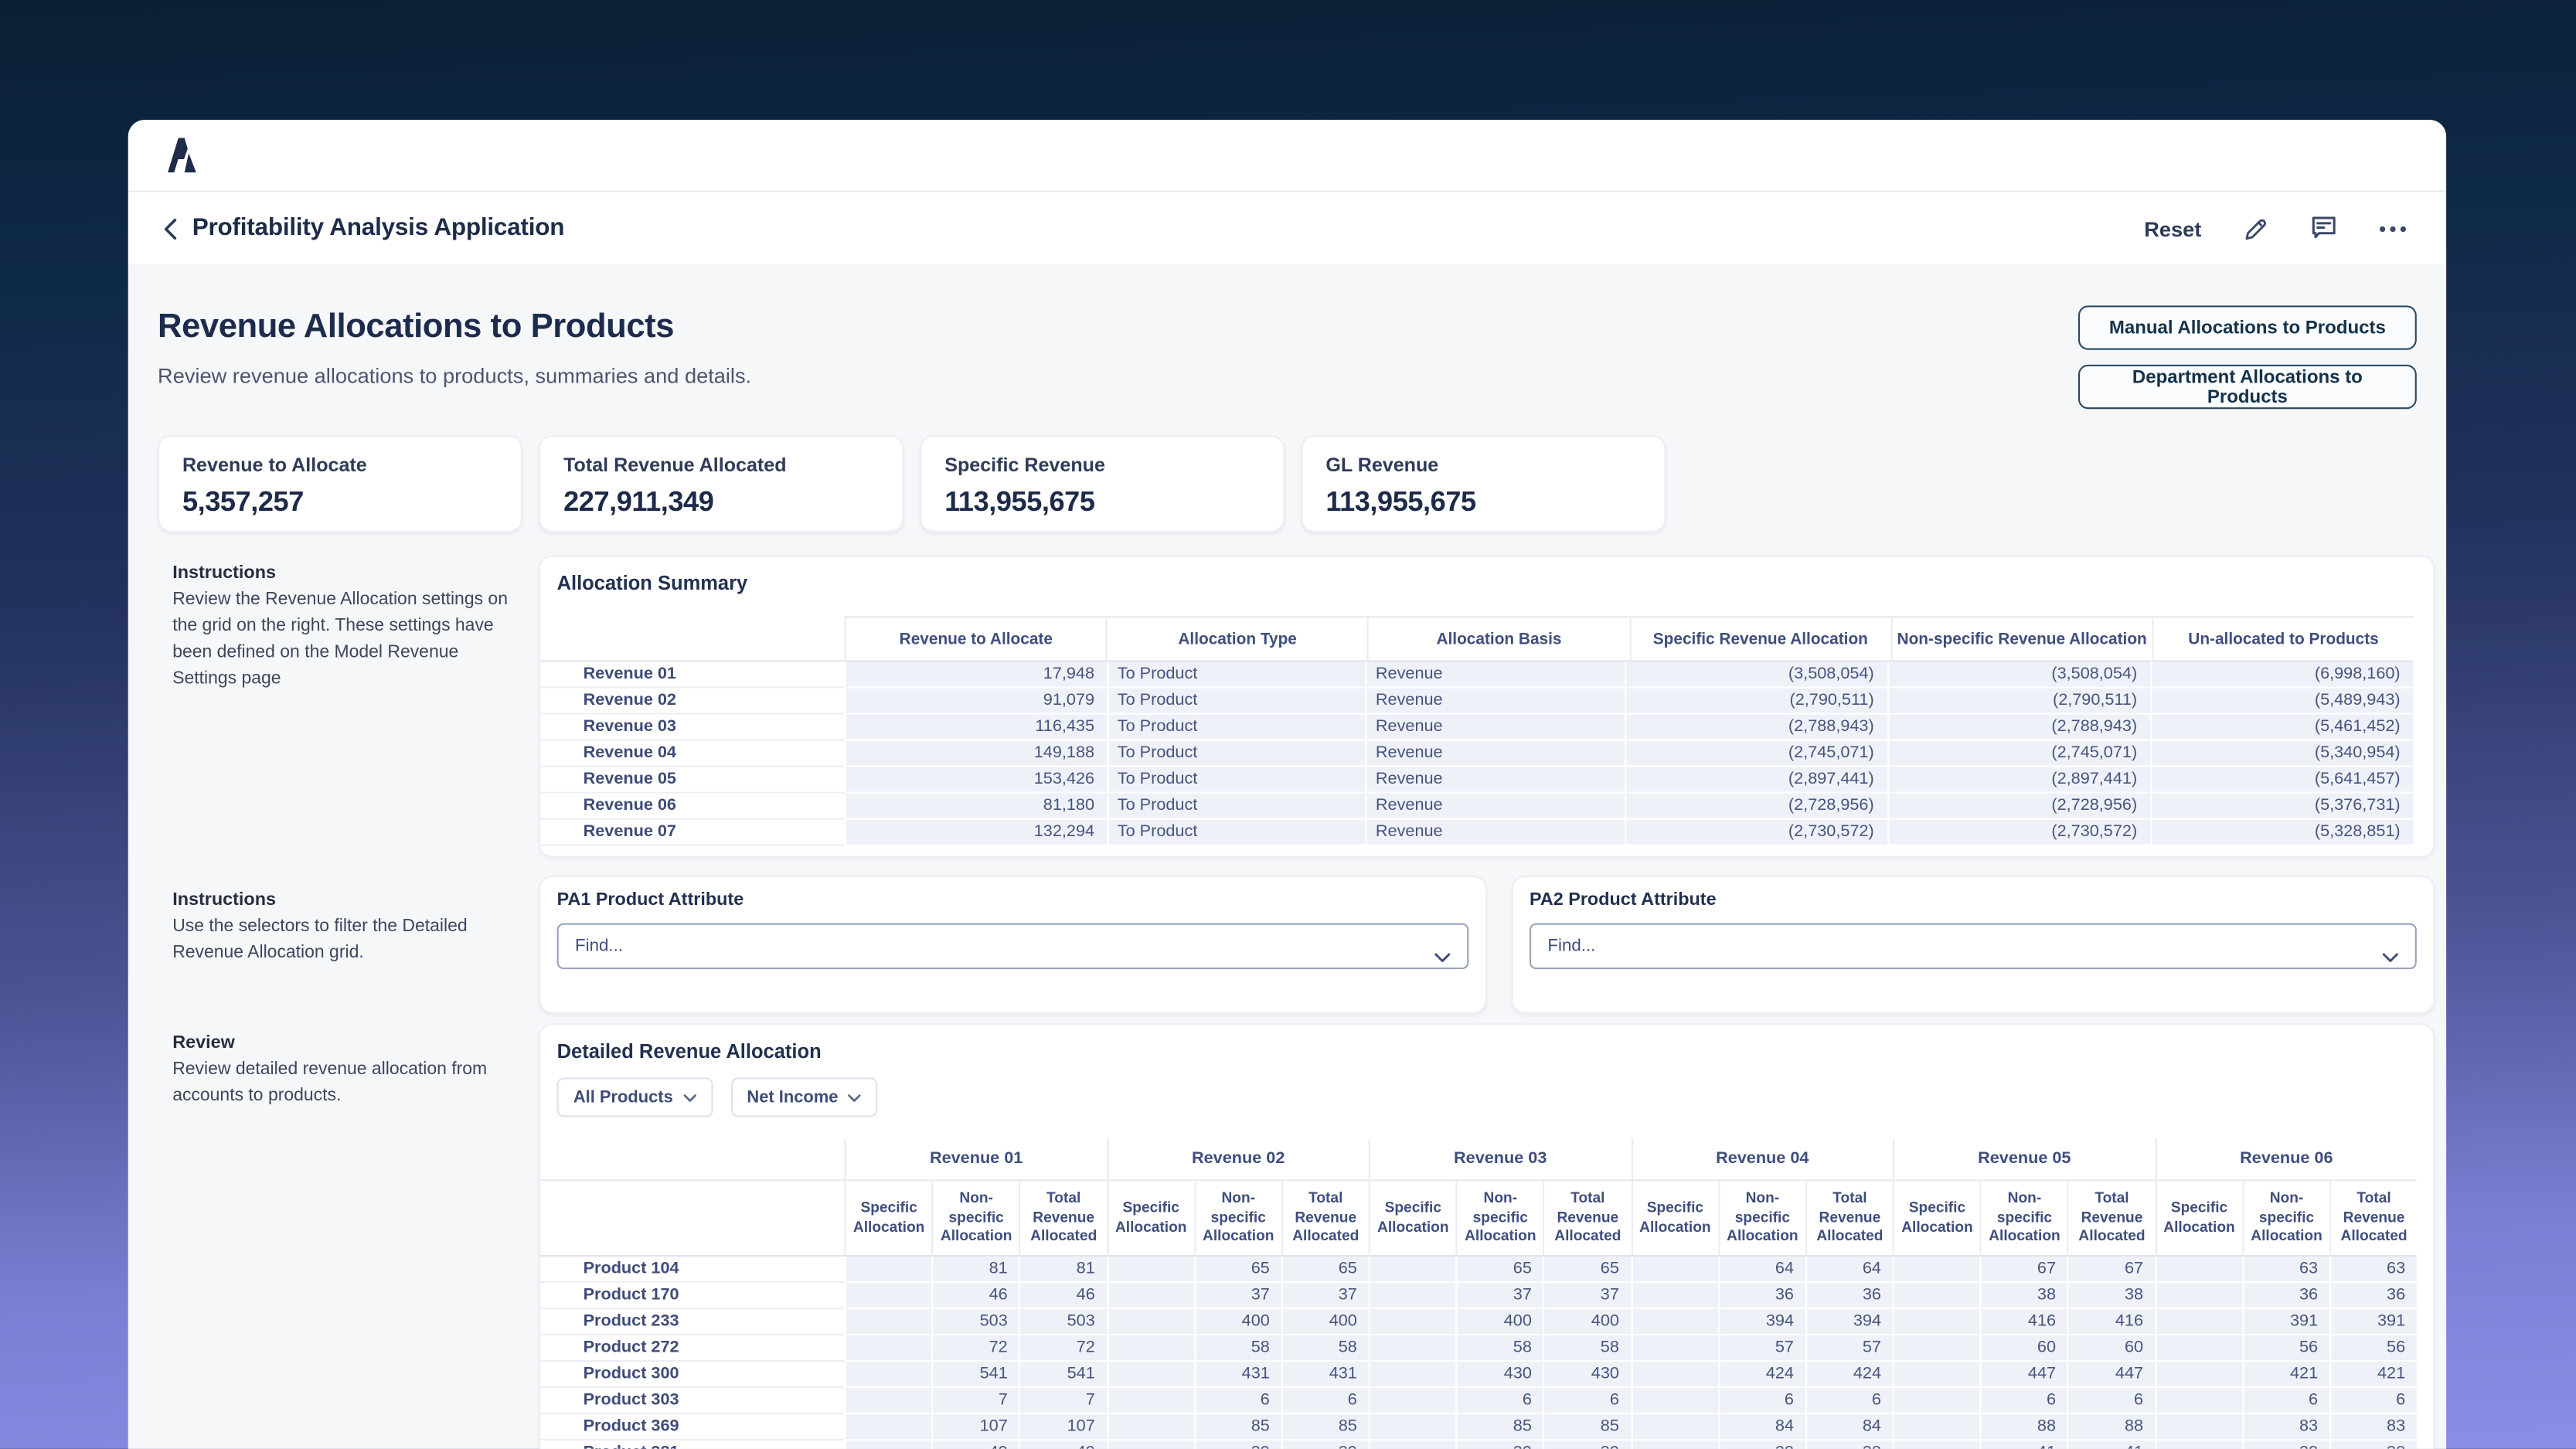 This screenshot has height=1449, width=2576. I want to click on detail-cell: 37, so click(1237, 1297).